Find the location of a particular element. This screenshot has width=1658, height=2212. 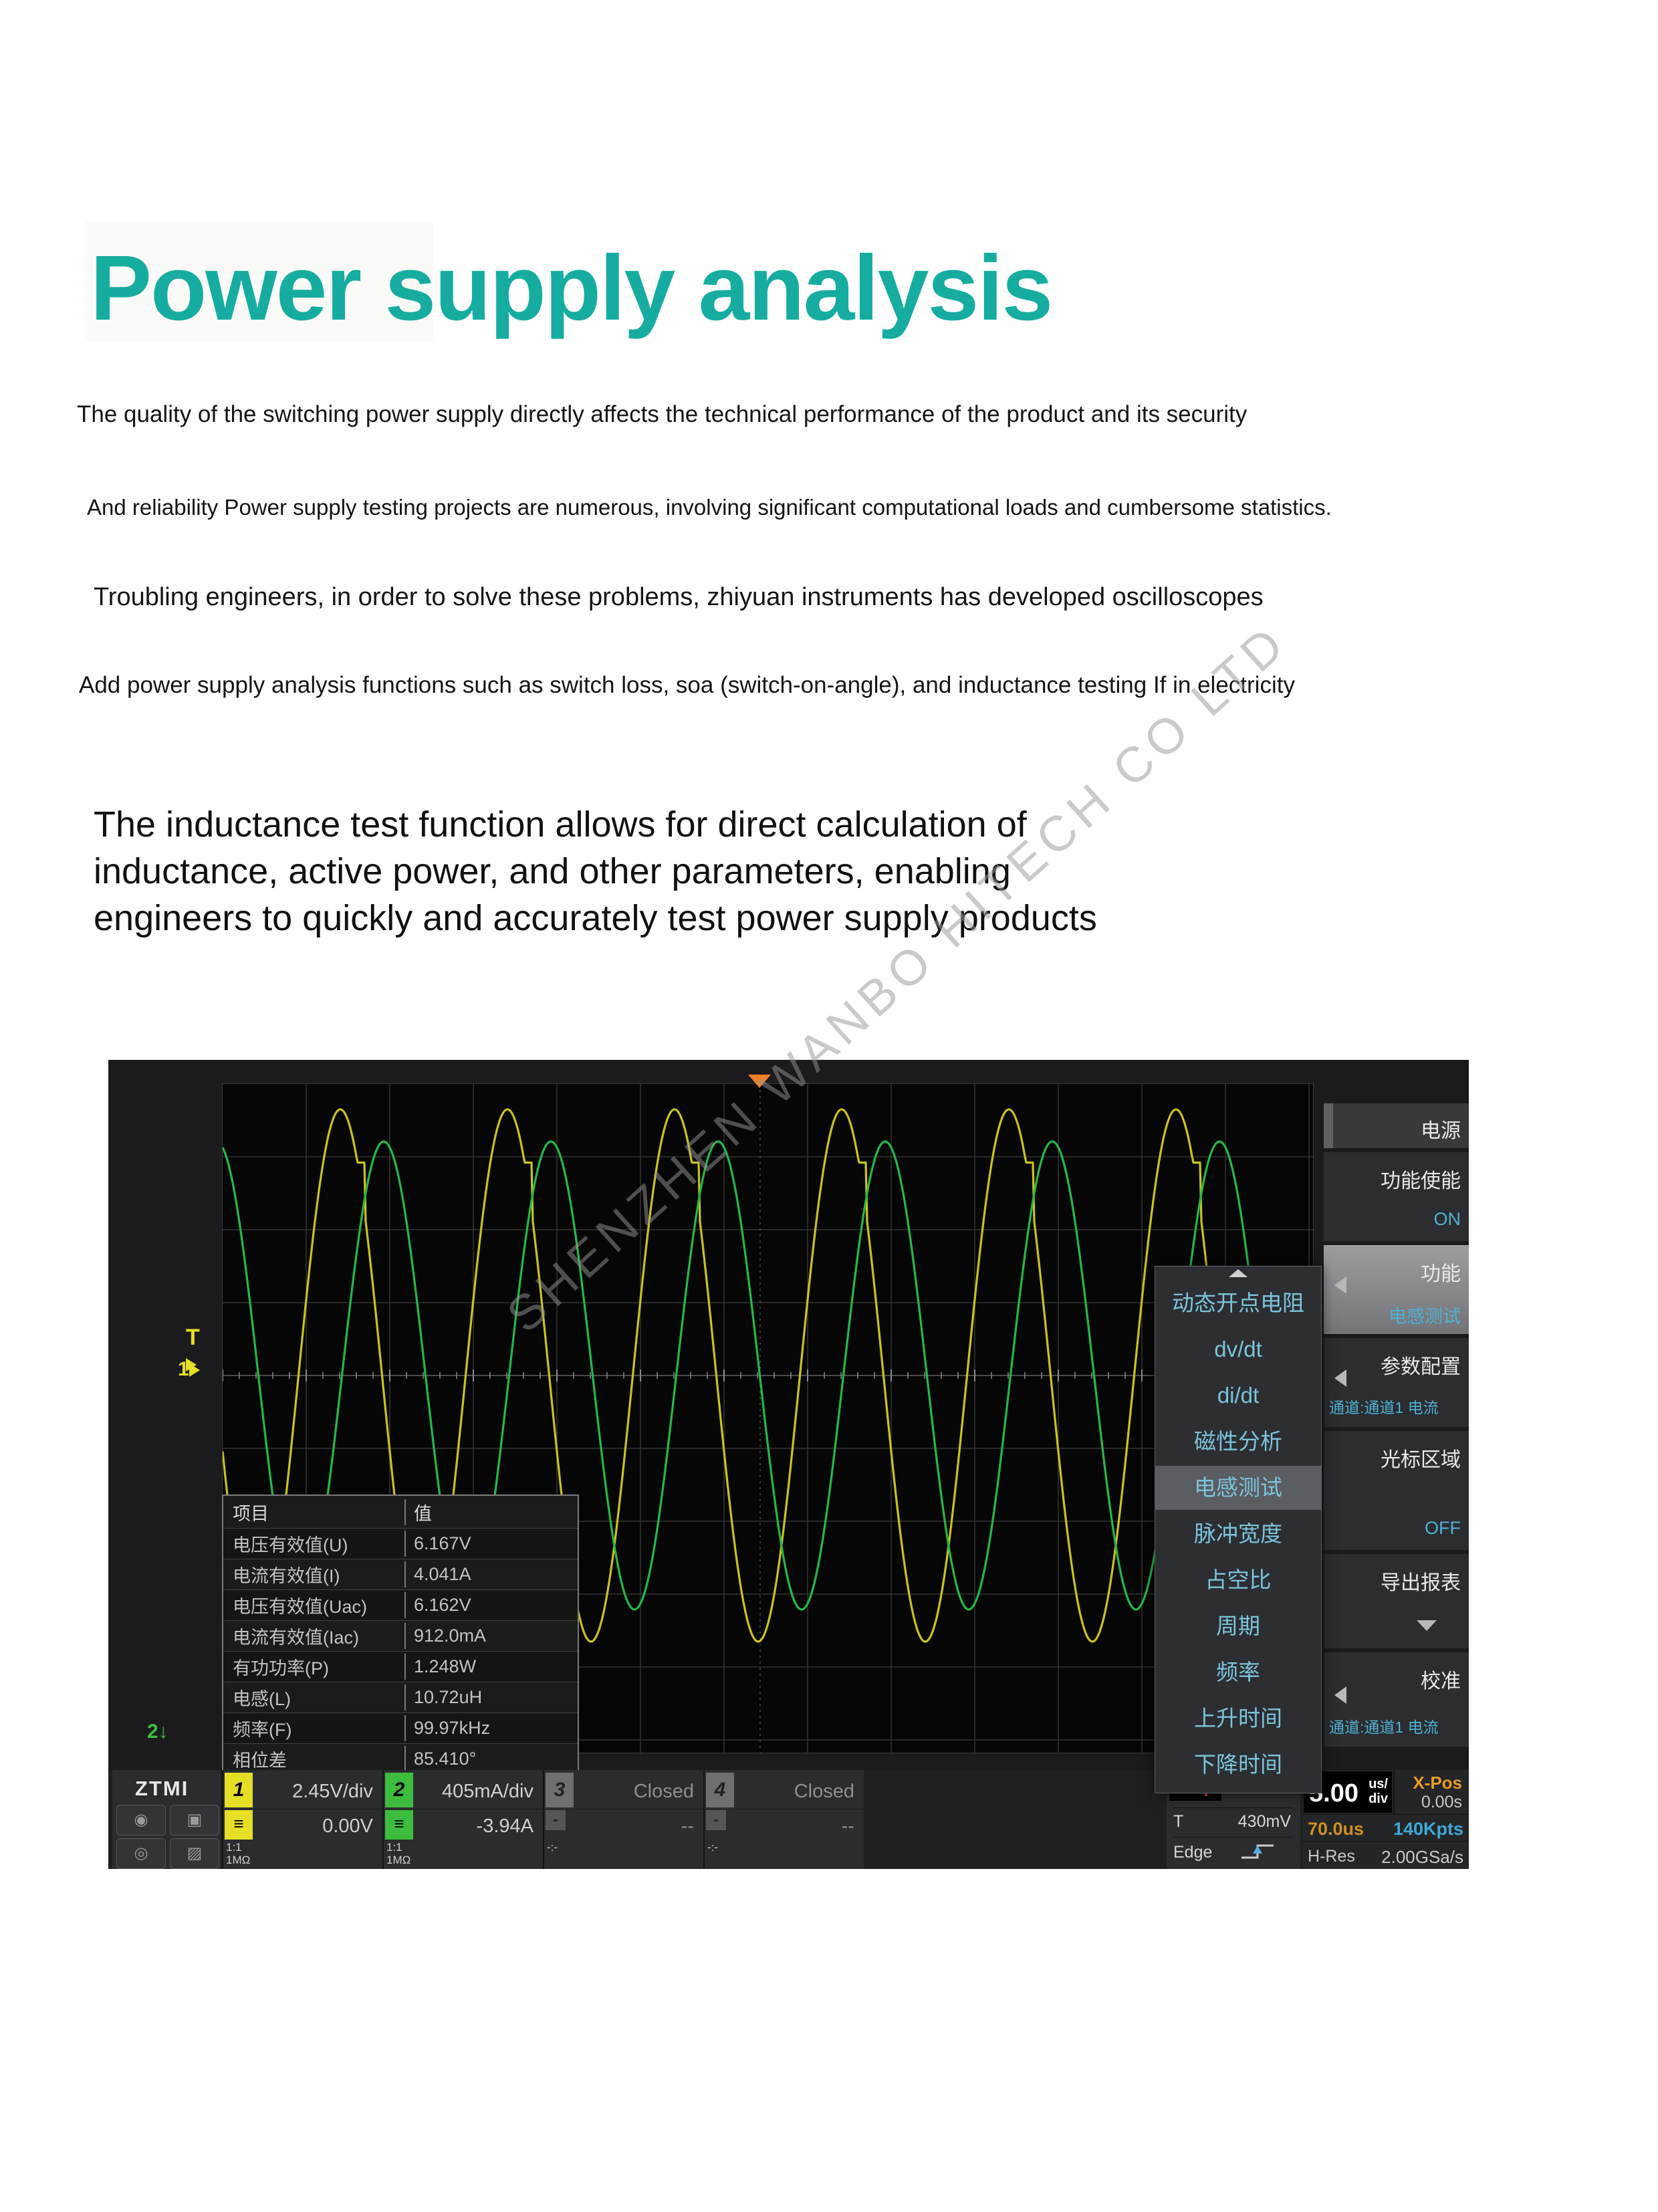

popup-menu-item: 频率 is located at coordinates (1238, 1672).